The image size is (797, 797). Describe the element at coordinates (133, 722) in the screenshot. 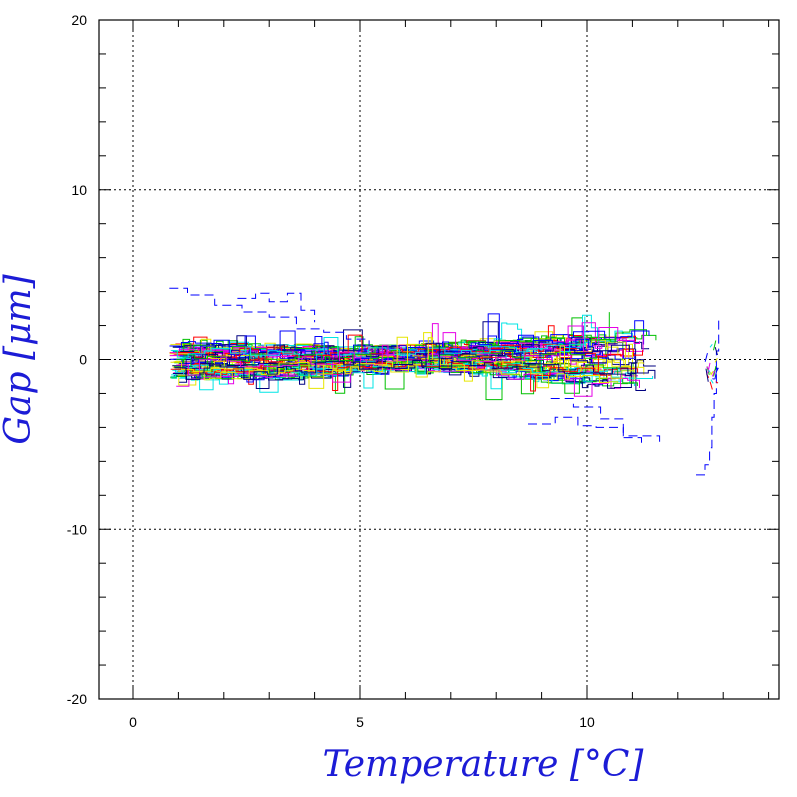

I see `x-tick-label: 0` at that location.